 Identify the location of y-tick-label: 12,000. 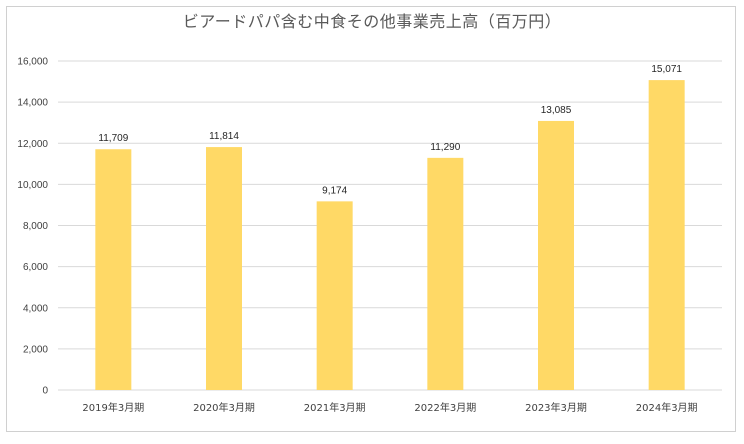
(32, 144).